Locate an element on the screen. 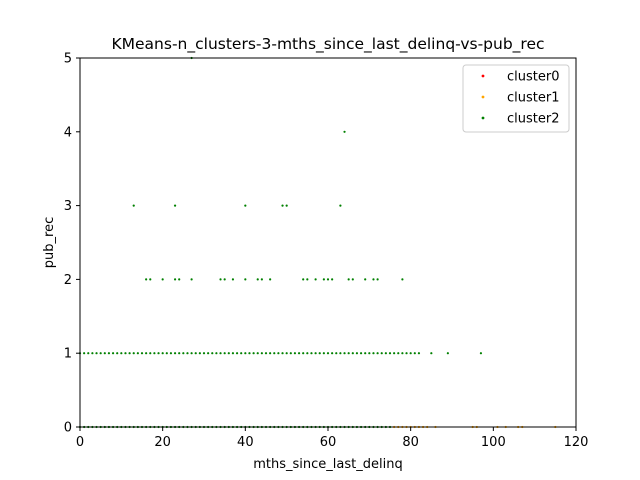 This screenshot has height=480, width=640. y-tick-label: 4 is located at coordinates (68, 132).